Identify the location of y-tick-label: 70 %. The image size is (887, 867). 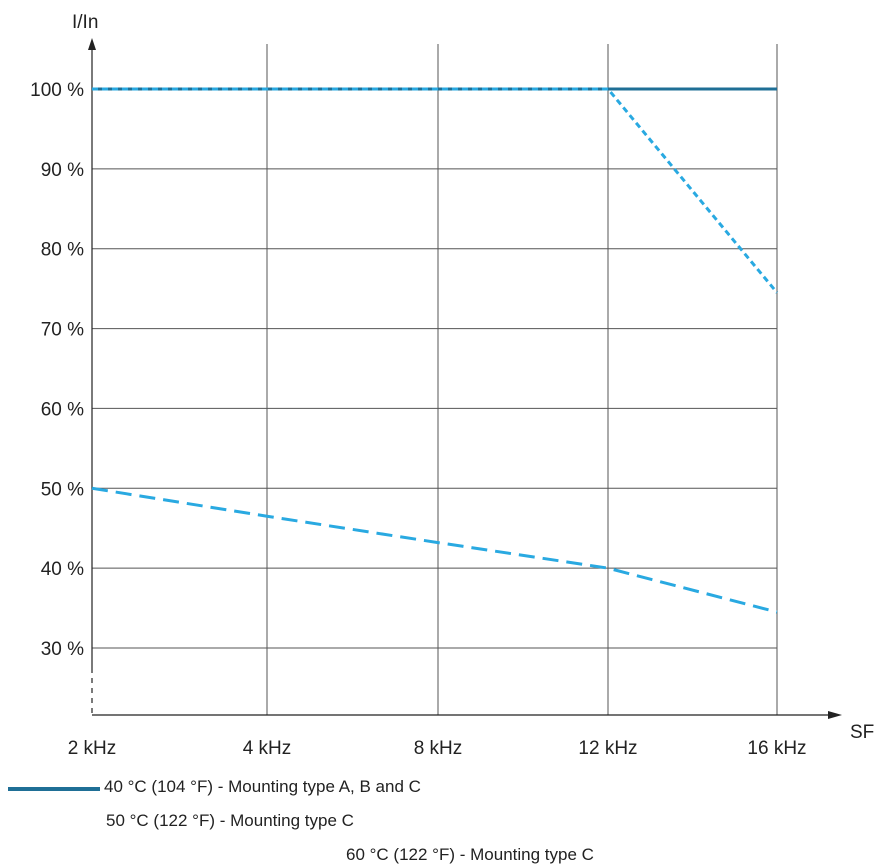
(62, 330).